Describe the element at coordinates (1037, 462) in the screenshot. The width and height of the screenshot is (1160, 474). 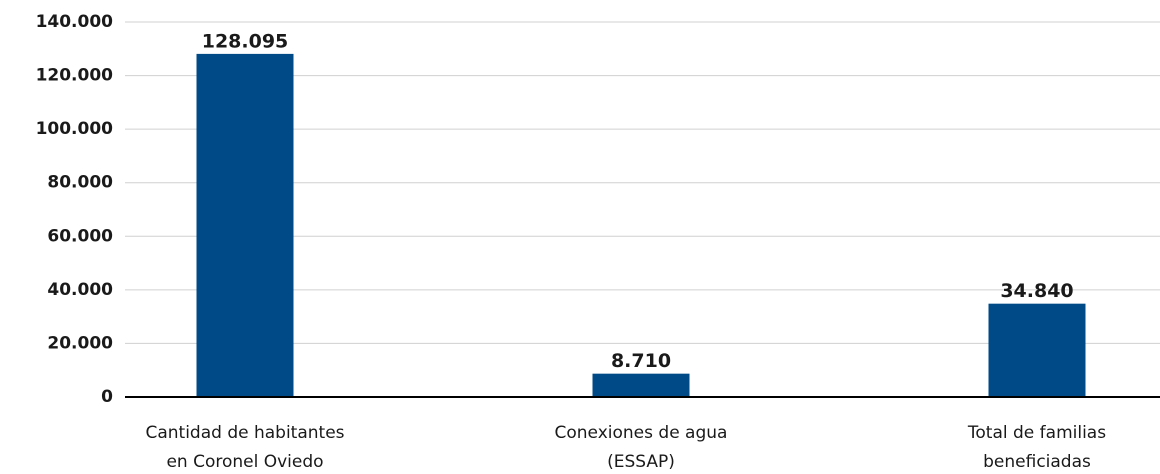
I see `x-tick-line: beneficiadas` at that location.